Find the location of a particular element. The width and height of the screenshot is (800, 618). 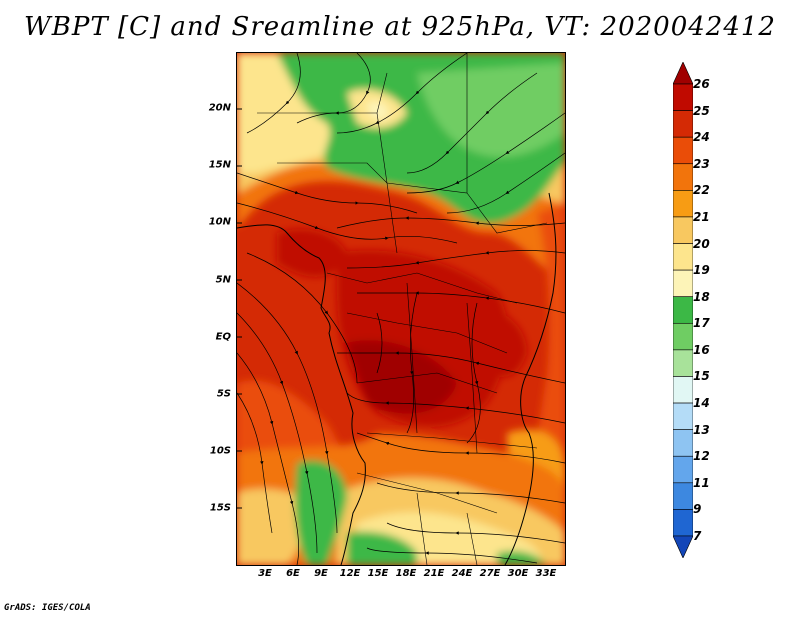

lat-label: 15N is located at coordinates (219, 165).